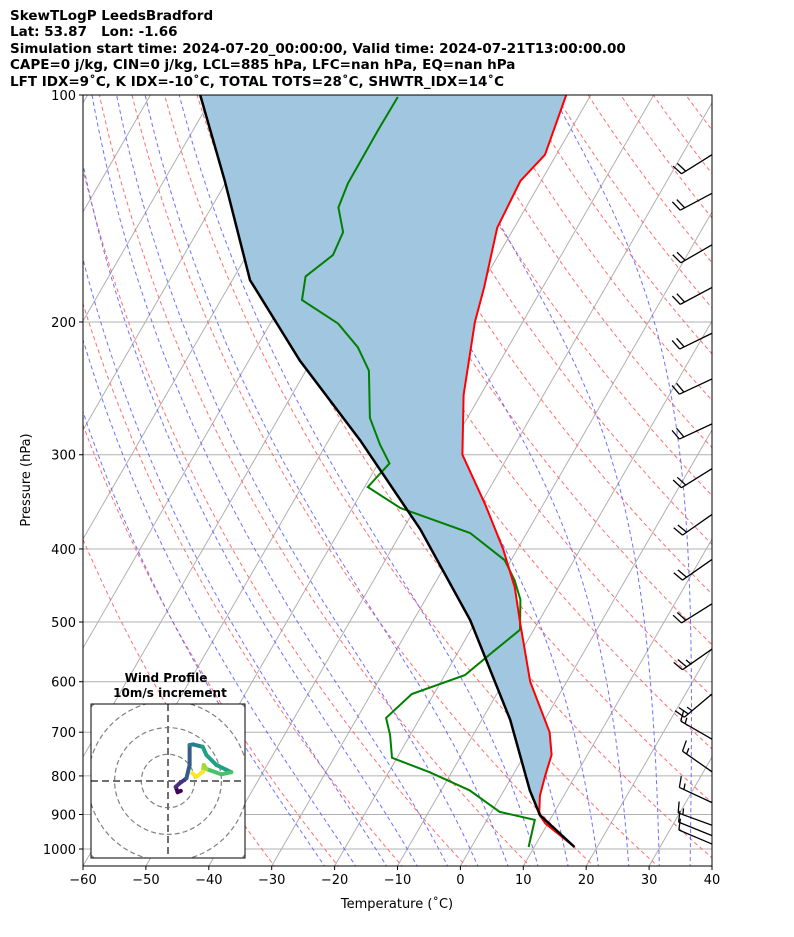 This screenshot has height=937, width=794. What do you see at coordinates (145, 880) in the screenshot?
I see `x-tick-label: −50` at bounding box center [145, 880].